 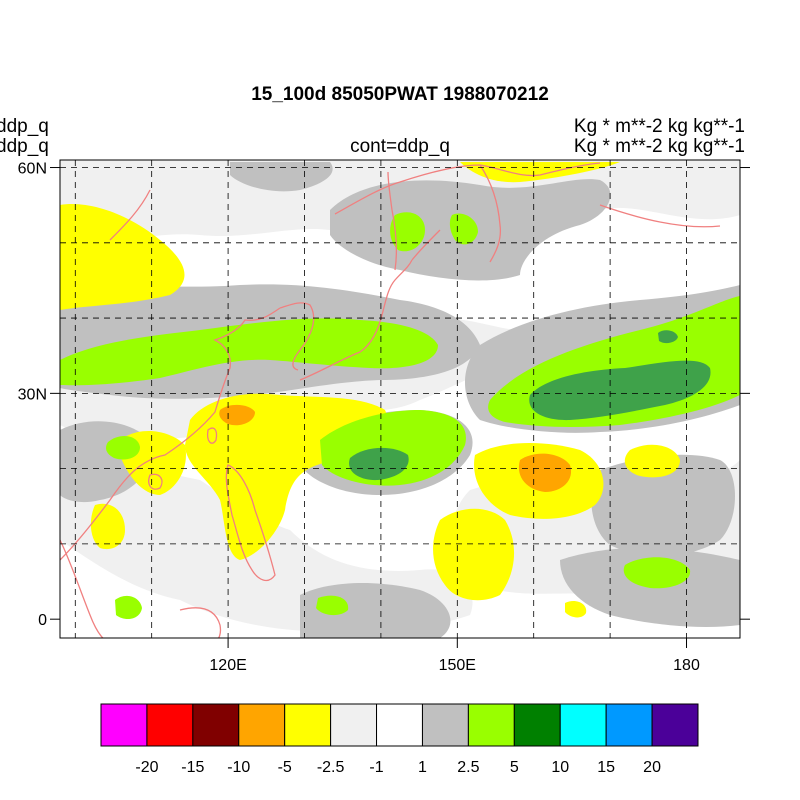 What do you see at coordinates (332, 605) in the screenshot?
I see `contour-lgreen-south` at bounding box center [332, 605].